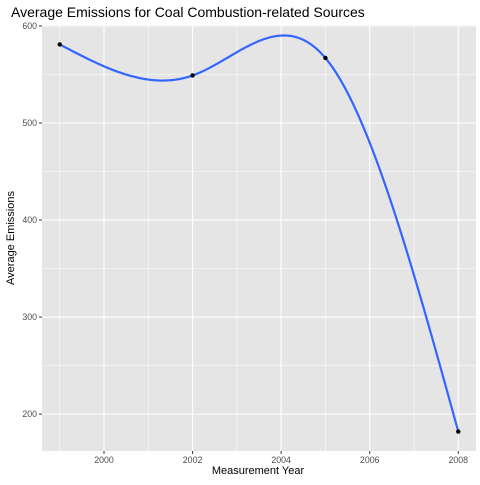 The image size is (480, 485). I want to click on x-axis: 2000 2002 2004 2006 2008, so click(281, 458).